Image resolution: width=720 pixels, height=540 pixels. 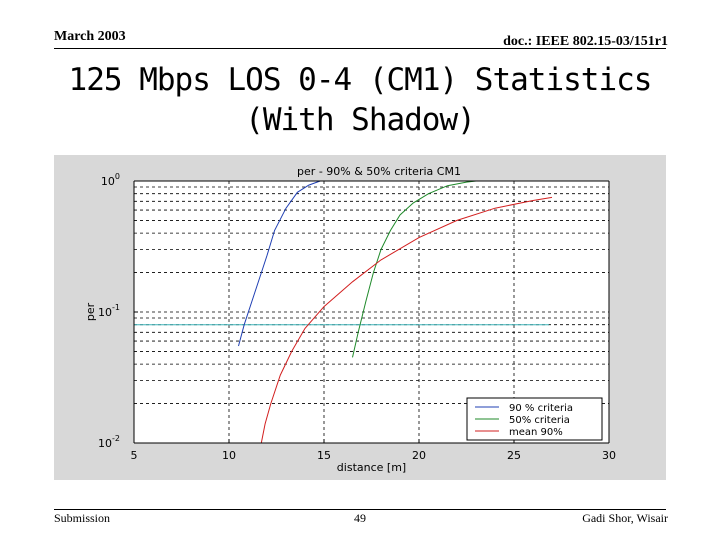 I want to click on legend-label-1: 90 % criteria, so click(x=541, y=408).